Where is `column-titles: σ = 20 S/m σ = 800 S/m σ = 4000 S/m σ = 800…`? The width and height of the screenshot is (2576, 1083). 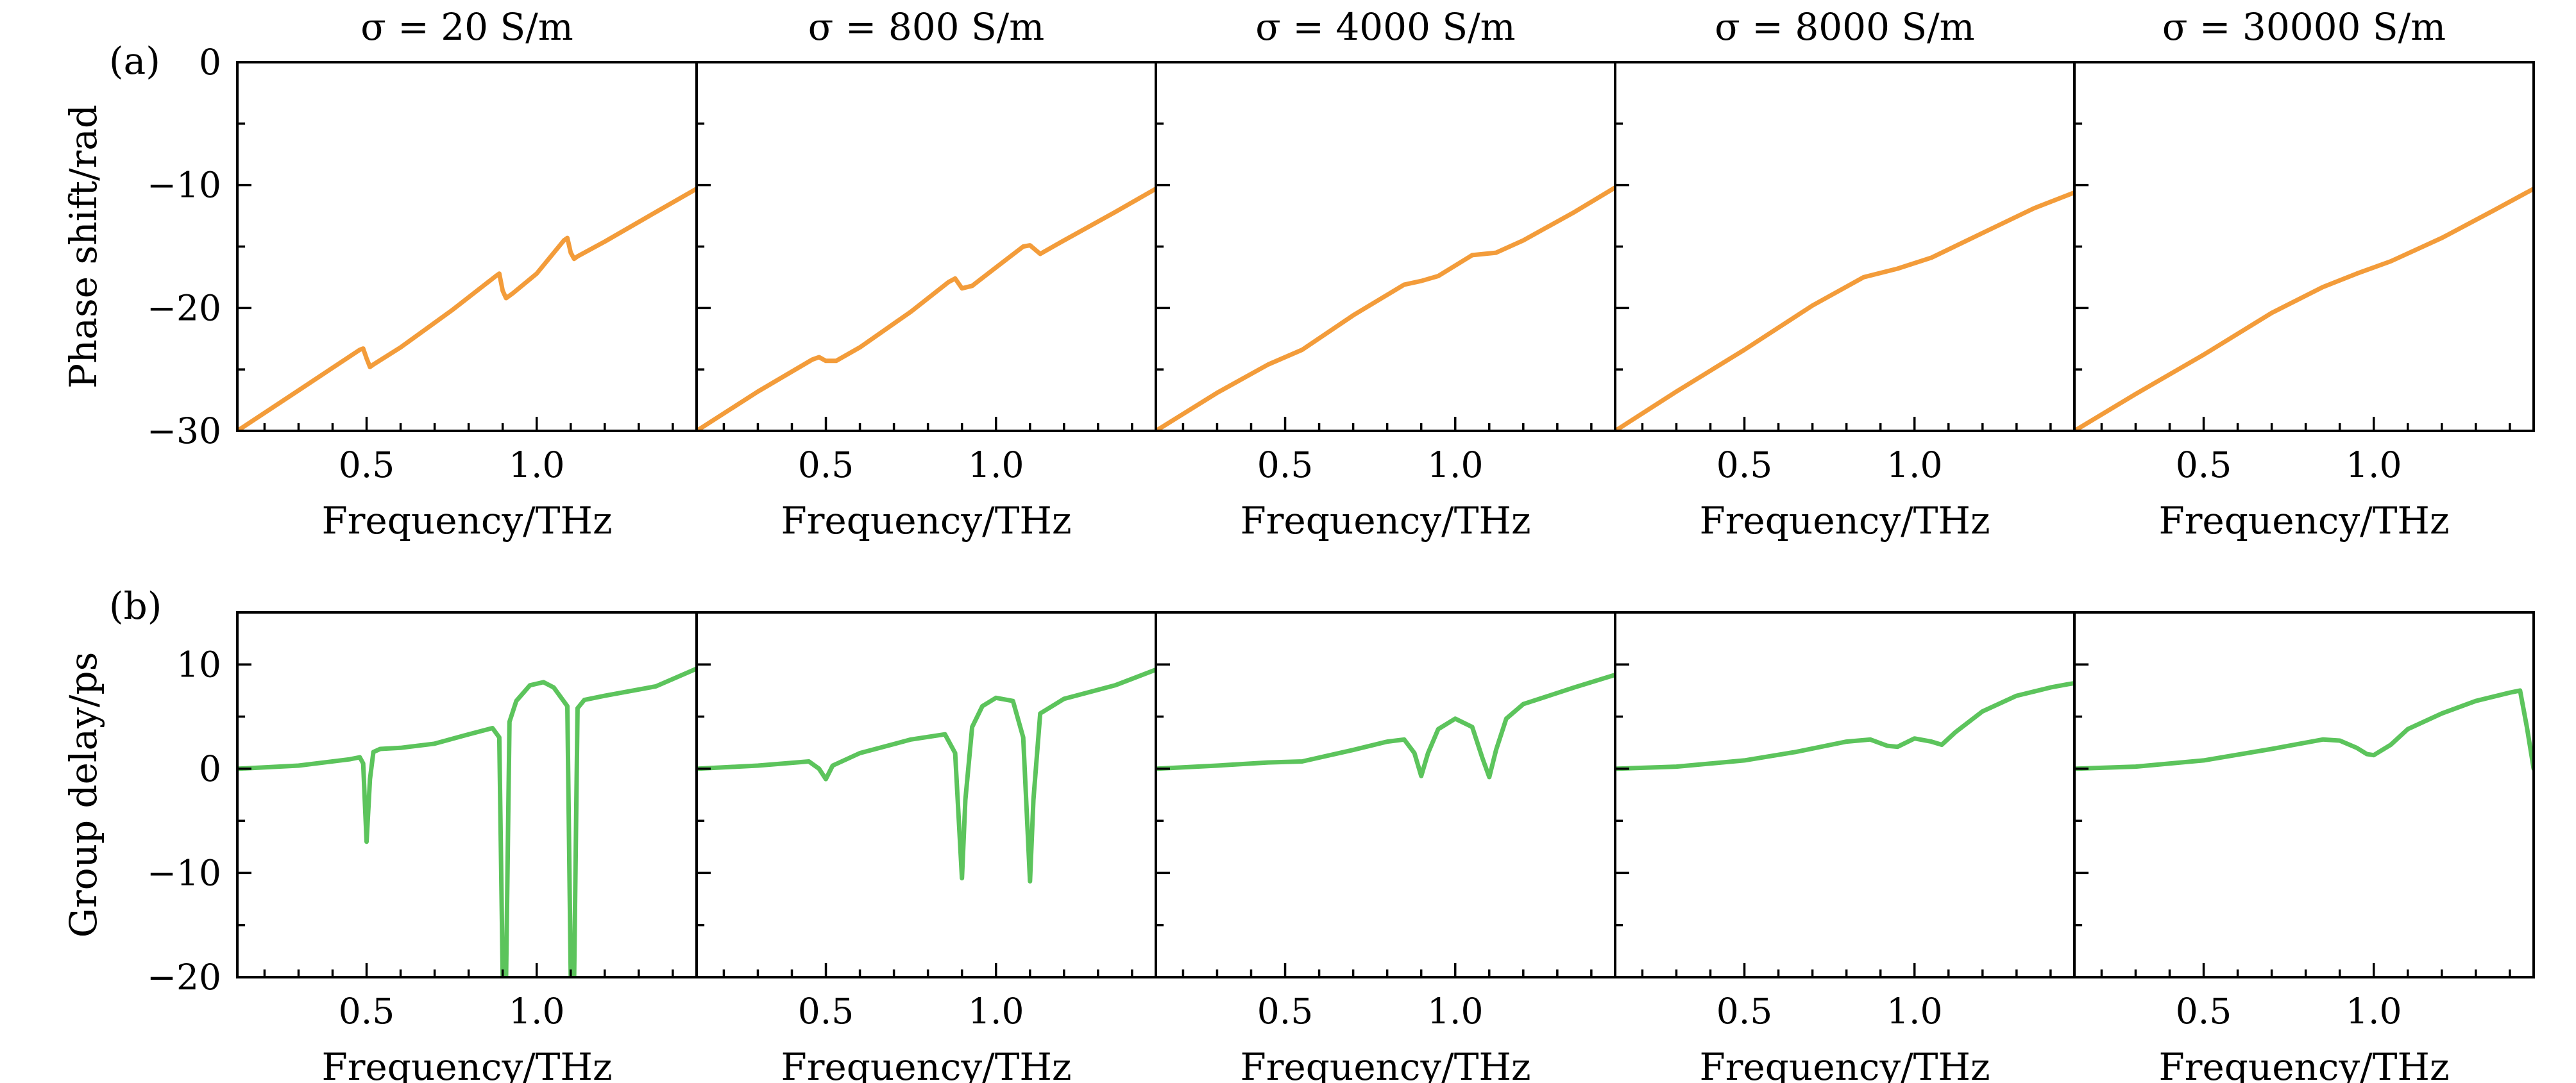 column-titles: σ = 20 S/m σ = 800 S/m σ = 4000 S/m σ = 800… is located at coordinates (1403, 27).